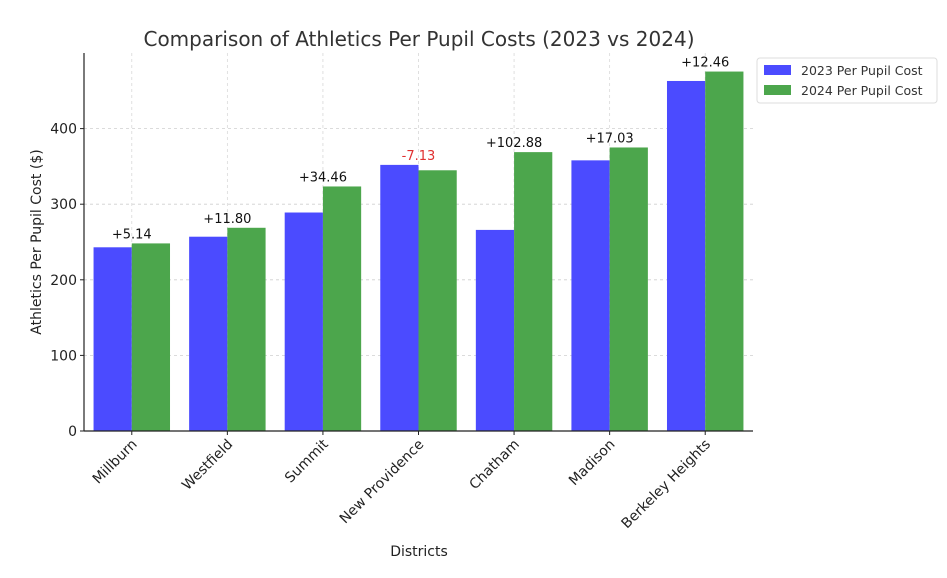 The width and height of the screenshot is (947, 578). What do you see at coordinates (419, 552) in the screenshot?
I see `x-axis-title: Districts` at bounding box center [419, 552].